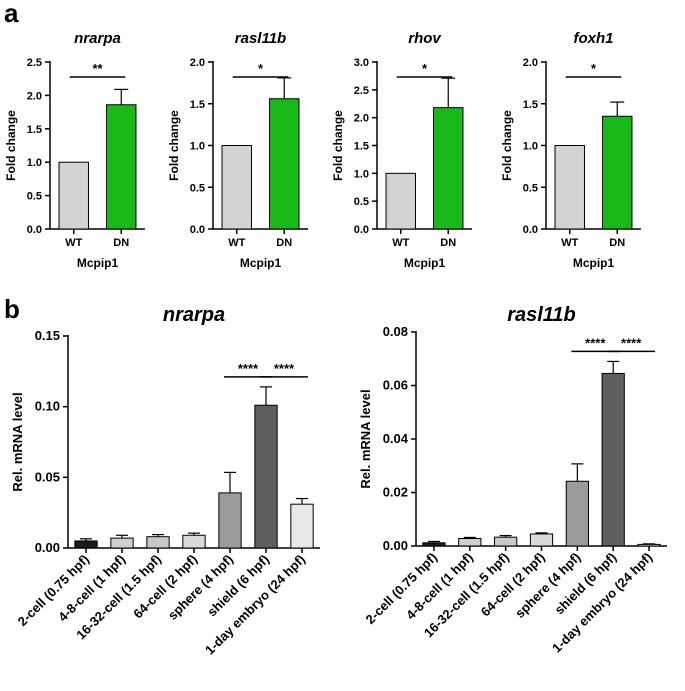  Describe the element at coordinates (47, 335) in the screenshot. I see `y-tick-label: 0.15` at that location.